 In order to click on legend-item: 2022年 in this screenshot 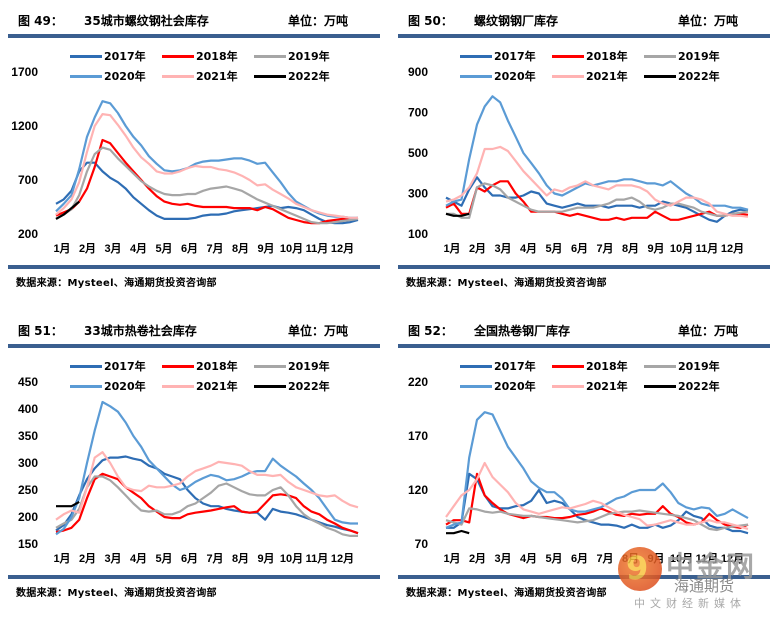, I will do `click(682, 76)`.